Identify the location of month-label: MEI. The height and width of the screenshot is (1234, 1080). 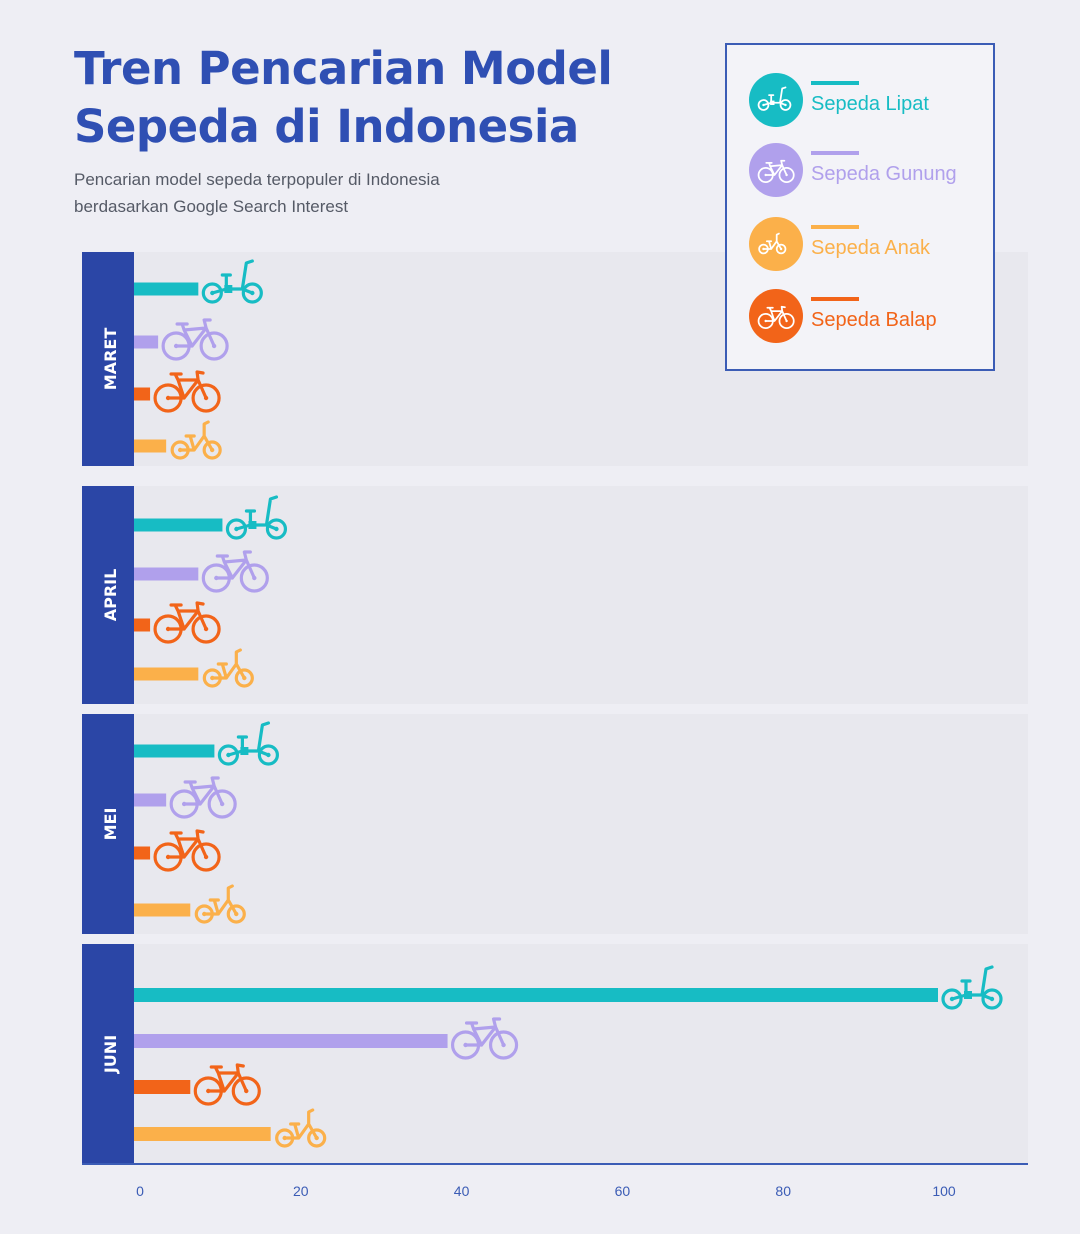
(110, 824).